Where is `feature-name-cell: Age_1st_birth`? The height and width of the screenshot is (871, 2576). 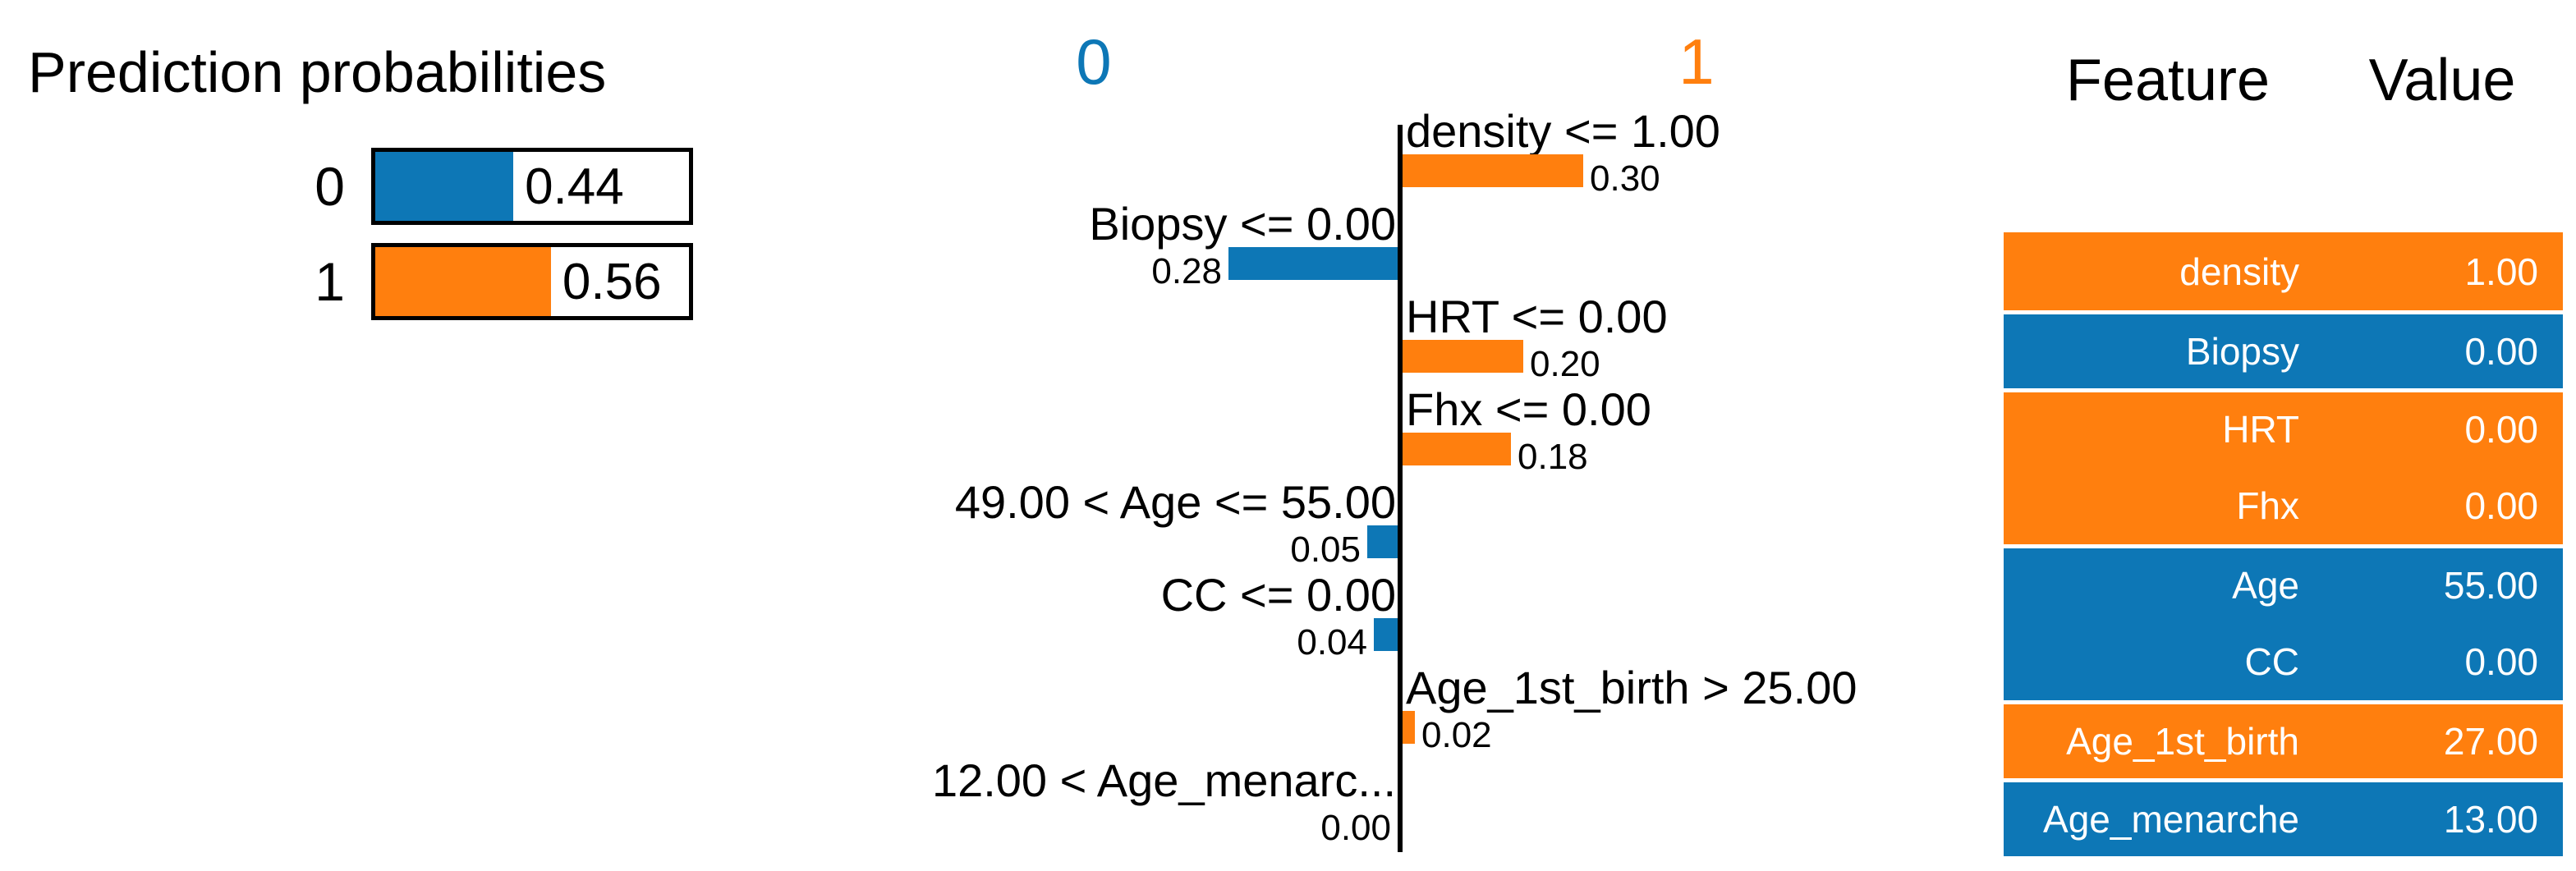
feature-name-cell: Age_1st_birth is located at coordinates (2182, 741).